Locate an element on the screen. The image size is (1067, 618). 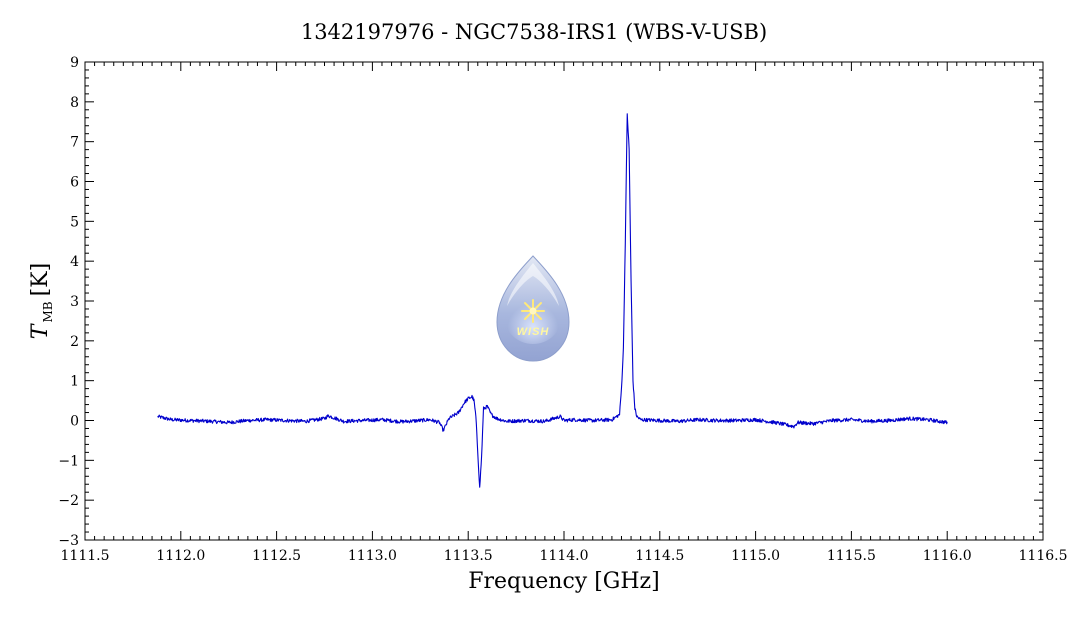
y-tick-label: 9 is located at coordinates (74, 63).